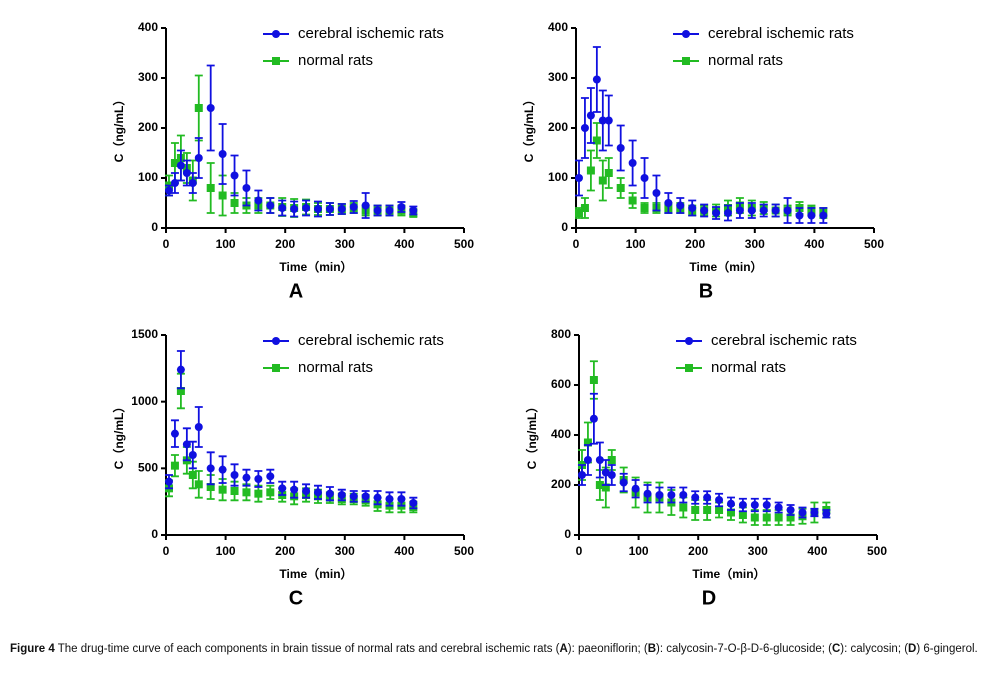 The image size is (996, 683). What do you see at coordinates (652, 649) in the screenshot?
I see `caption-bold: B` at bounding box center [652, 649].